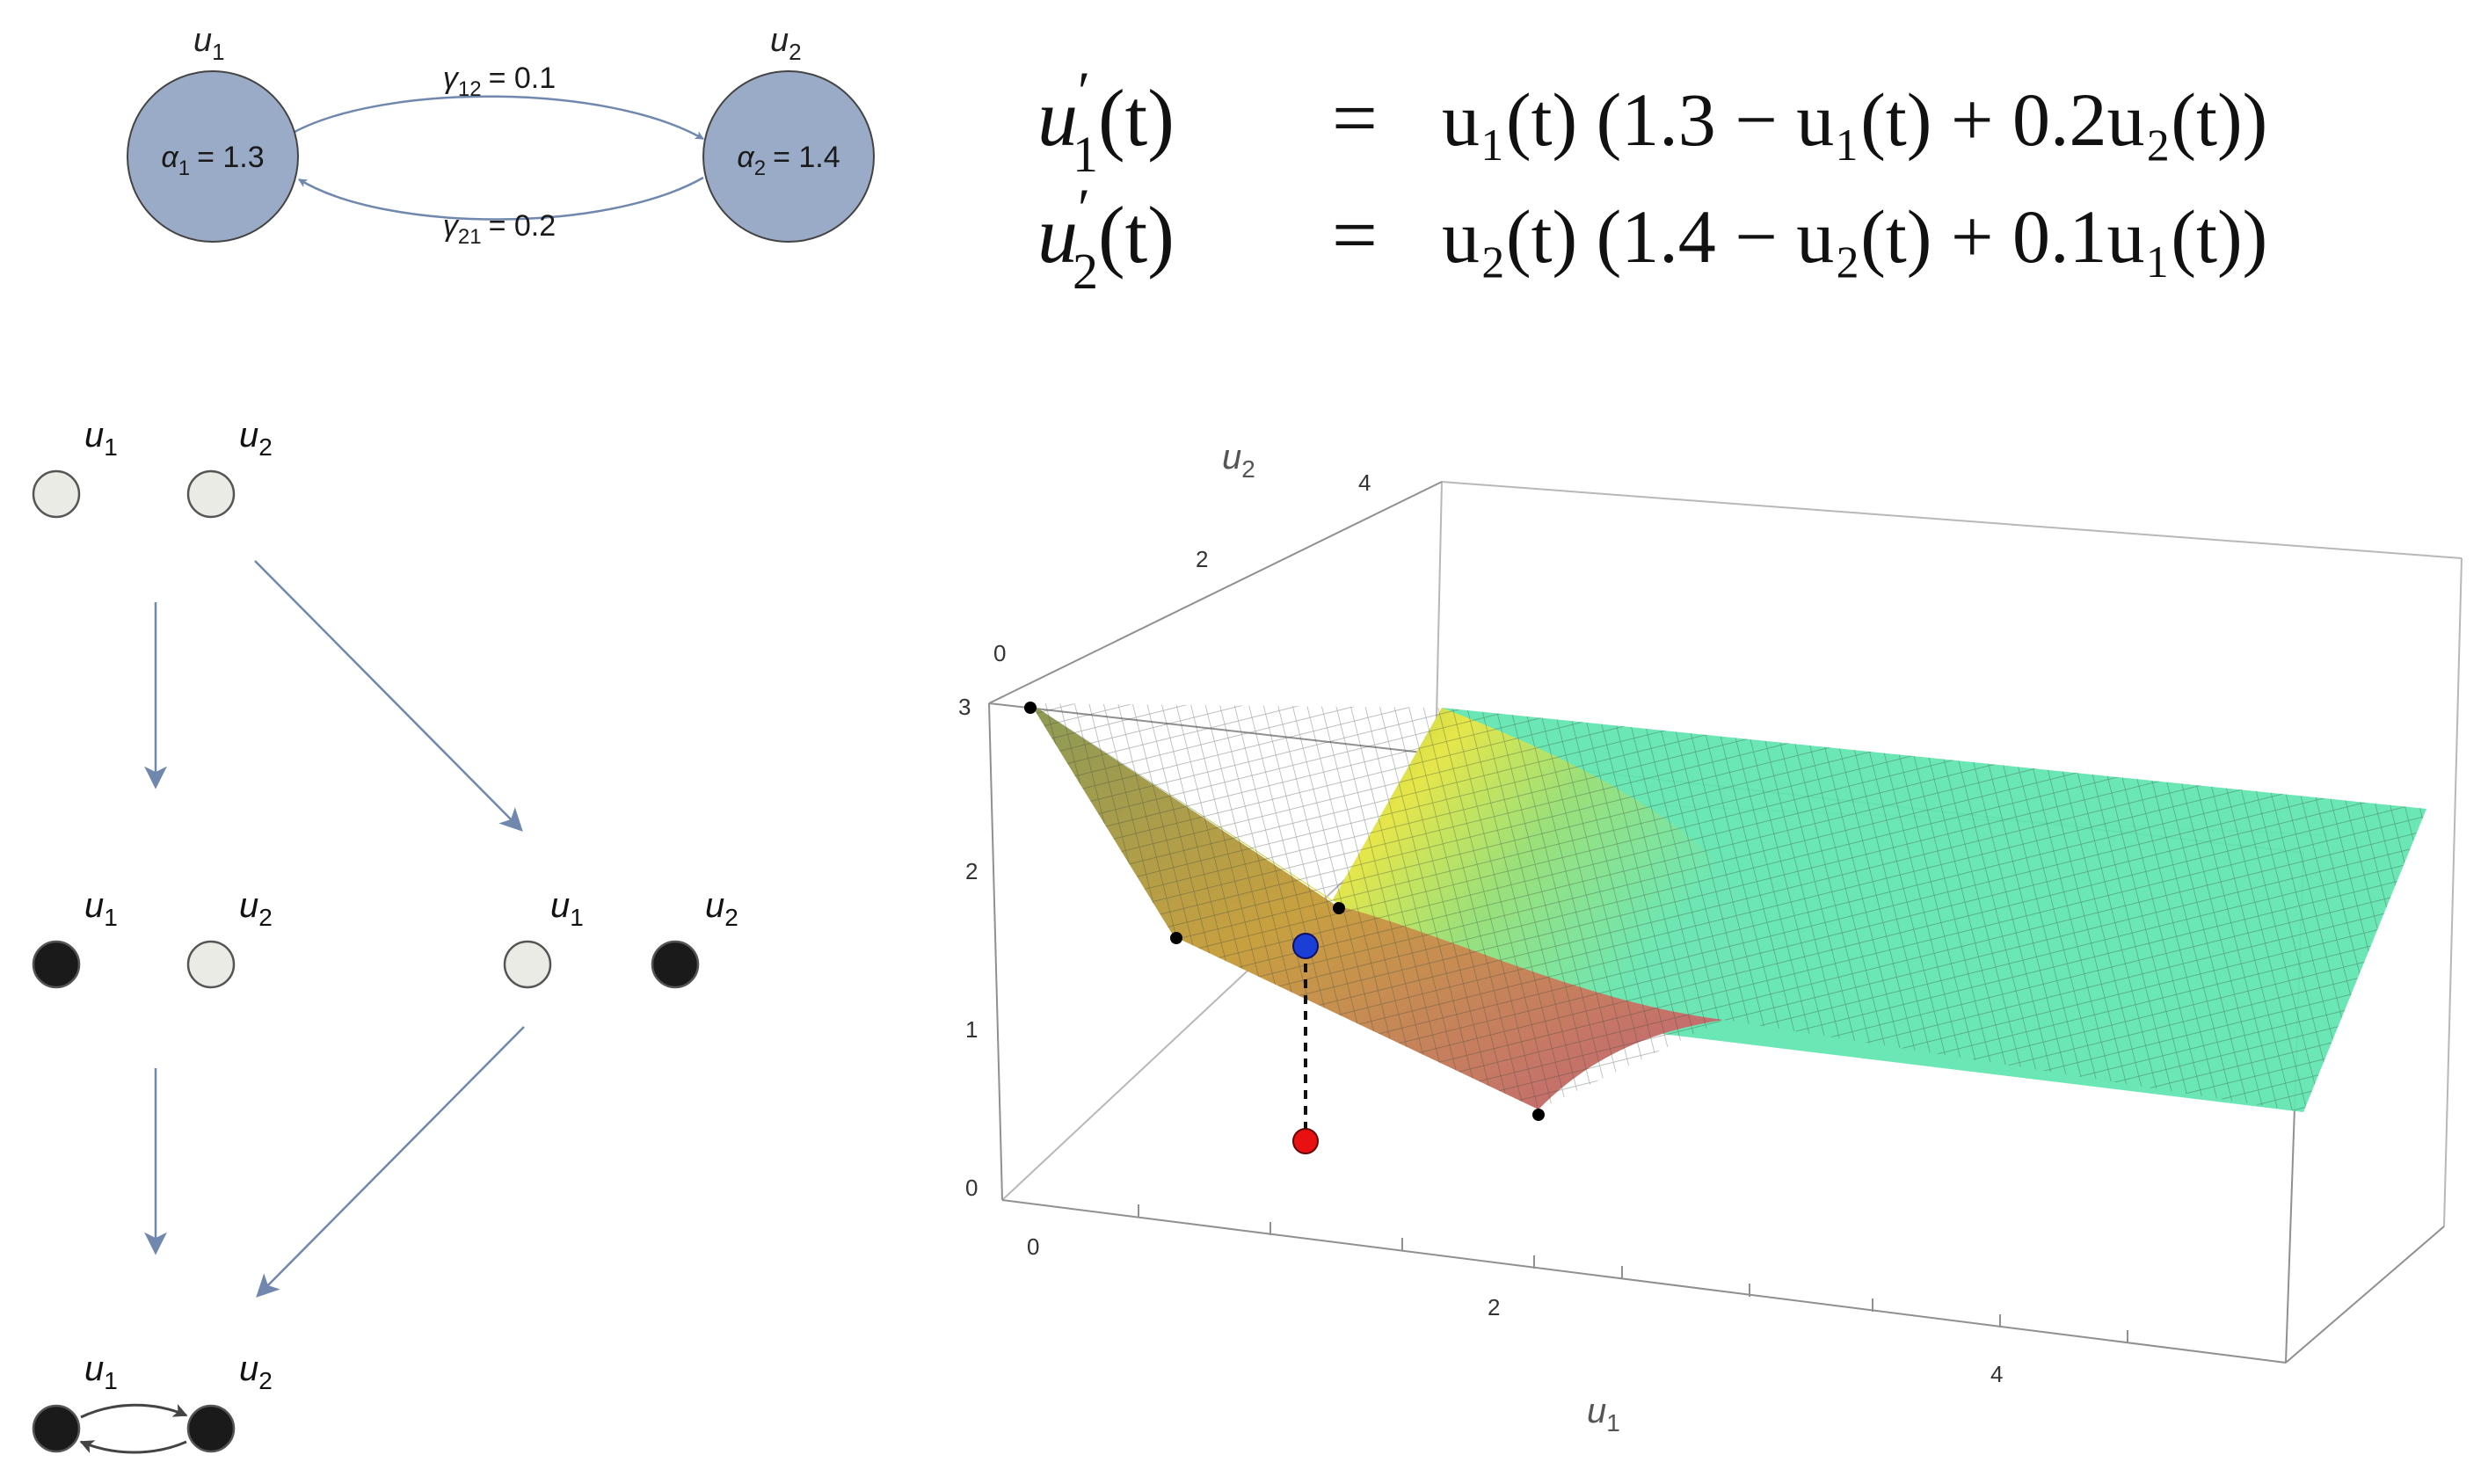 This screenshot has width=2488, height=1484. What do you see at coordinates (153, 1400) in the screenshot?
I see `state-both: u1 u2` at bounding box center [153, 1400].